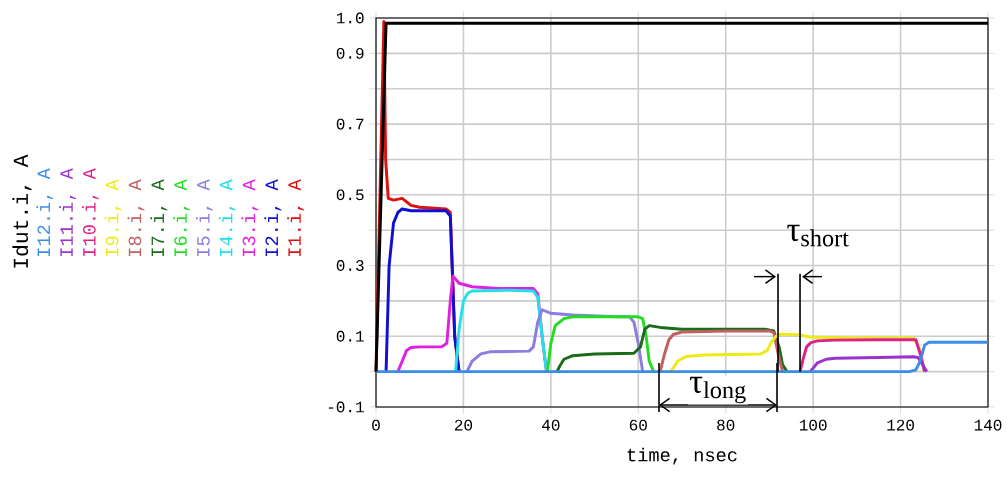 This screenshot has height=488, width=1007. What do you see at coordinates (900, 425) in the screenshot?
I see `x-tick-label: 120` at bounding box center [900, 425].